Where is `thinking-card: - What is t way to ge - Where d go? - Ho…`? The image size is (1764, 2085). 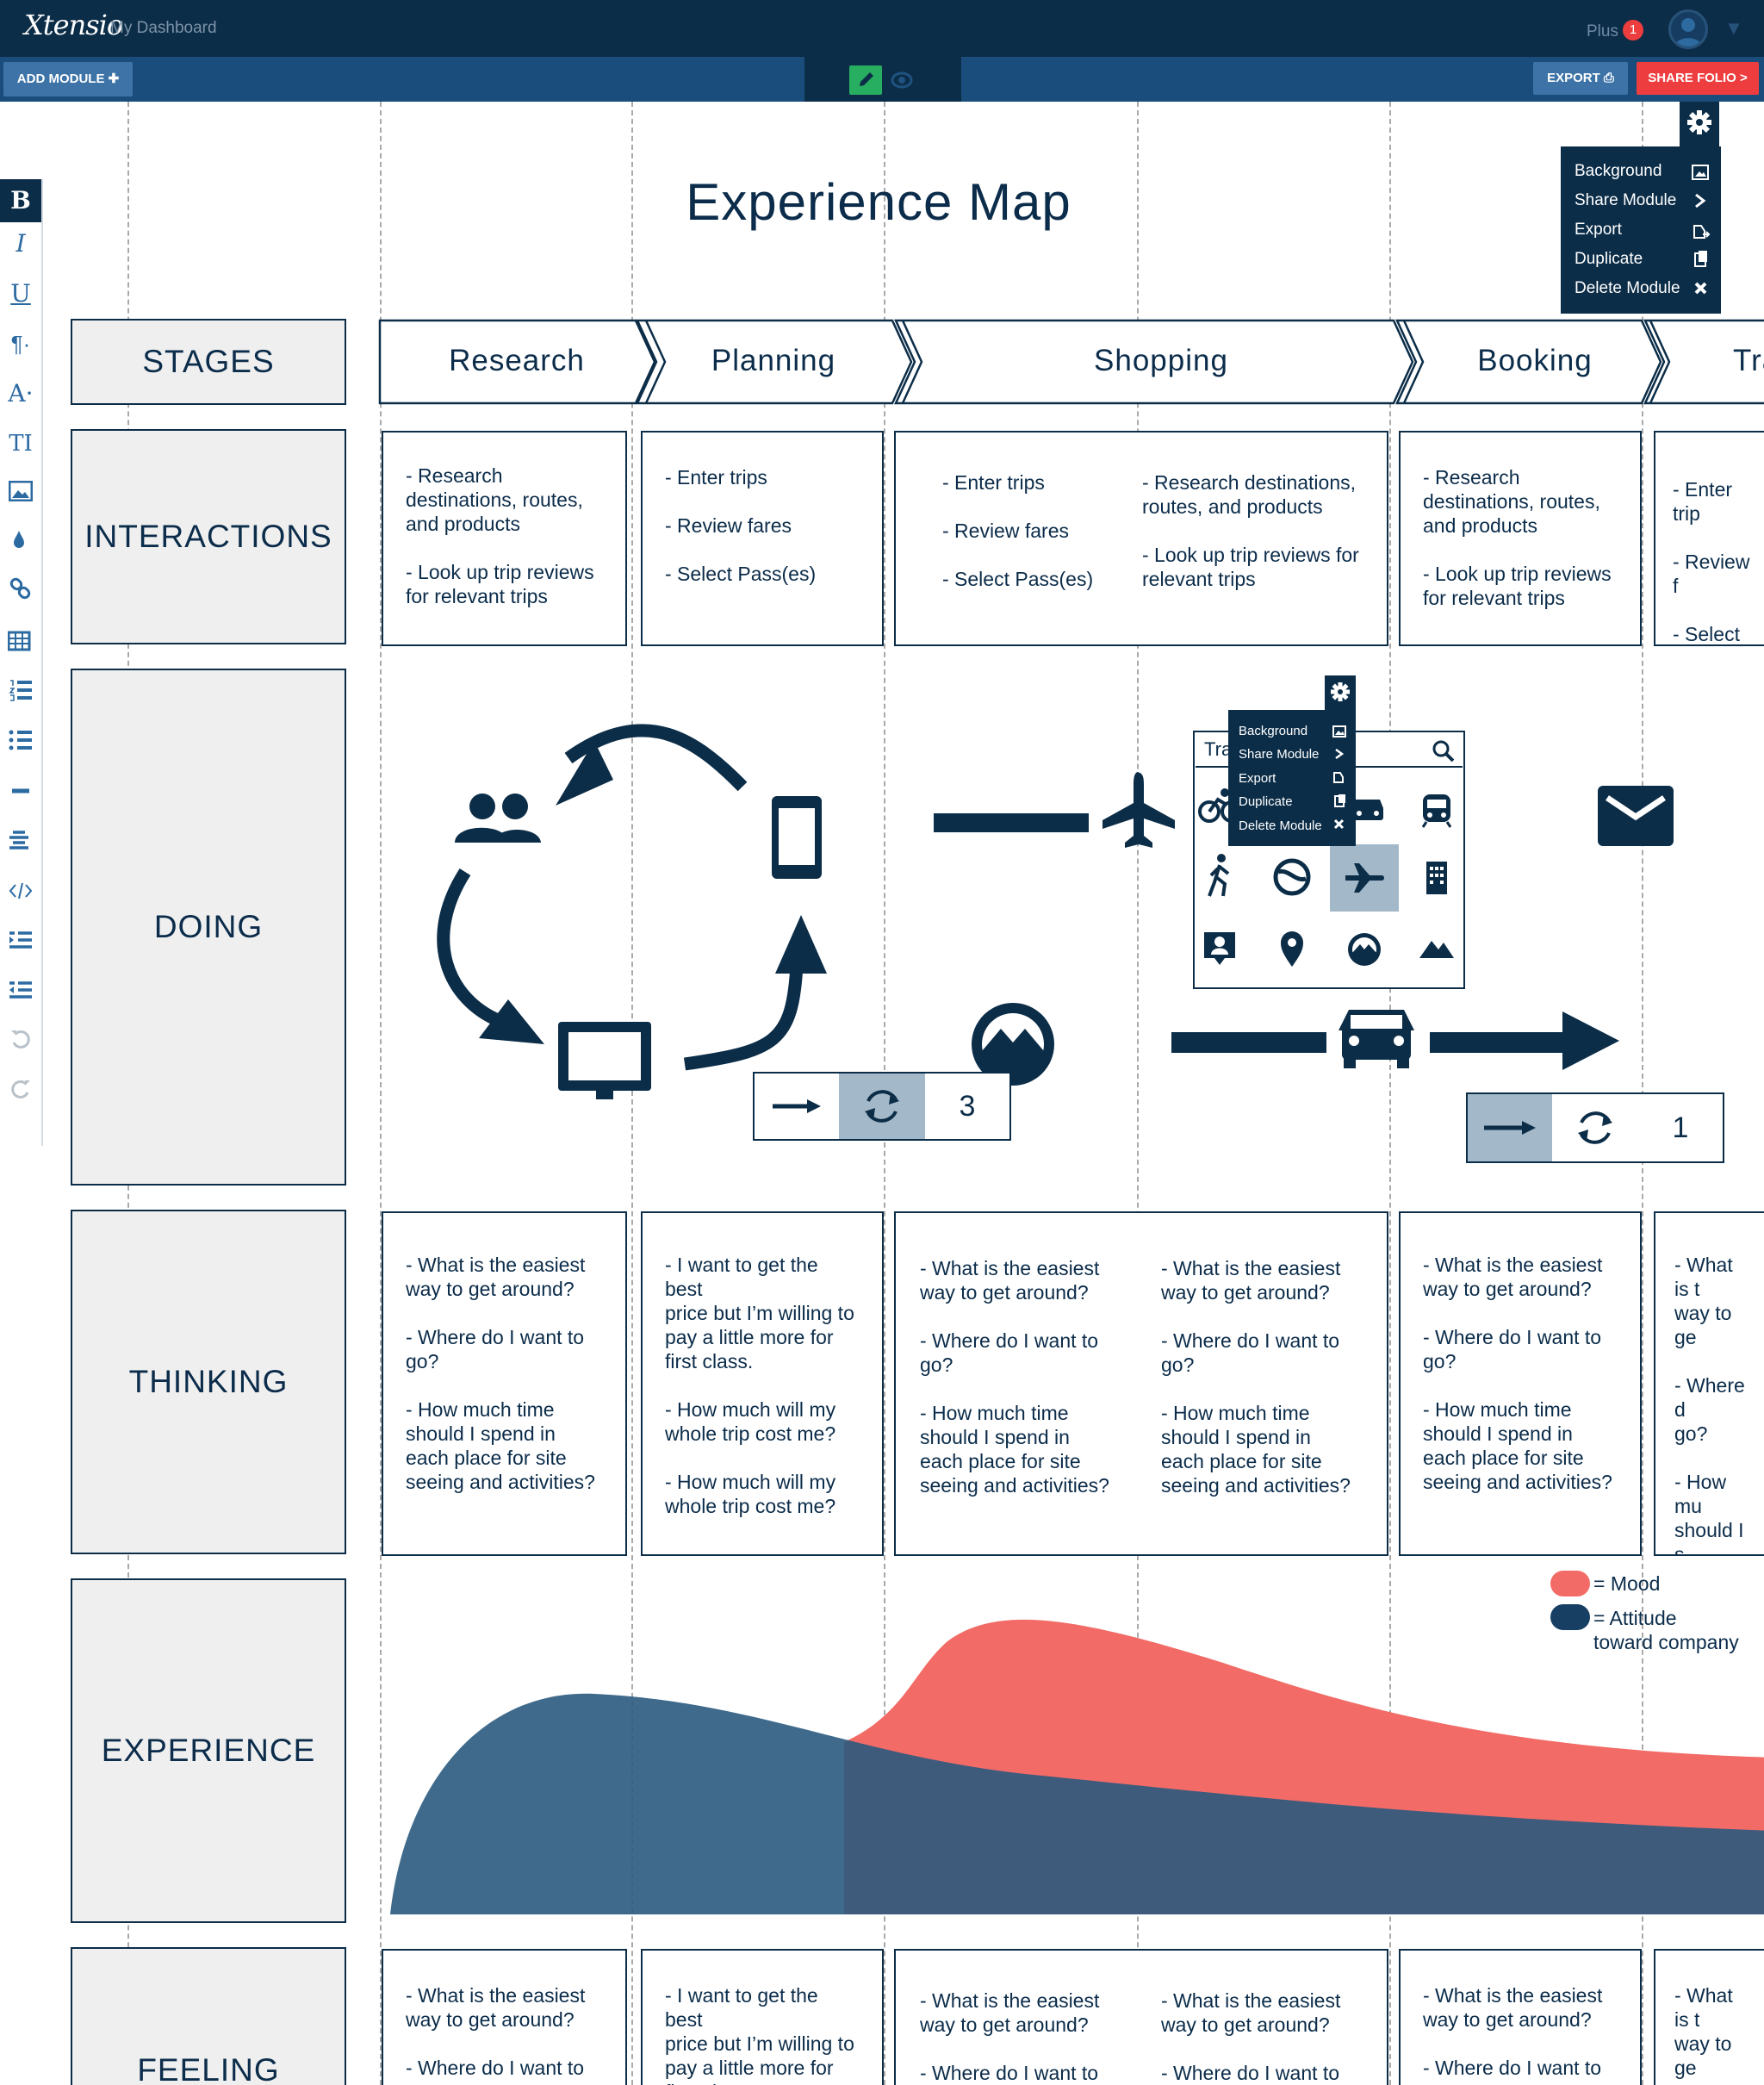 thinking-card: - What is t way to ge - Where d go? - Ho… is located at coordinates (1709, 1383).